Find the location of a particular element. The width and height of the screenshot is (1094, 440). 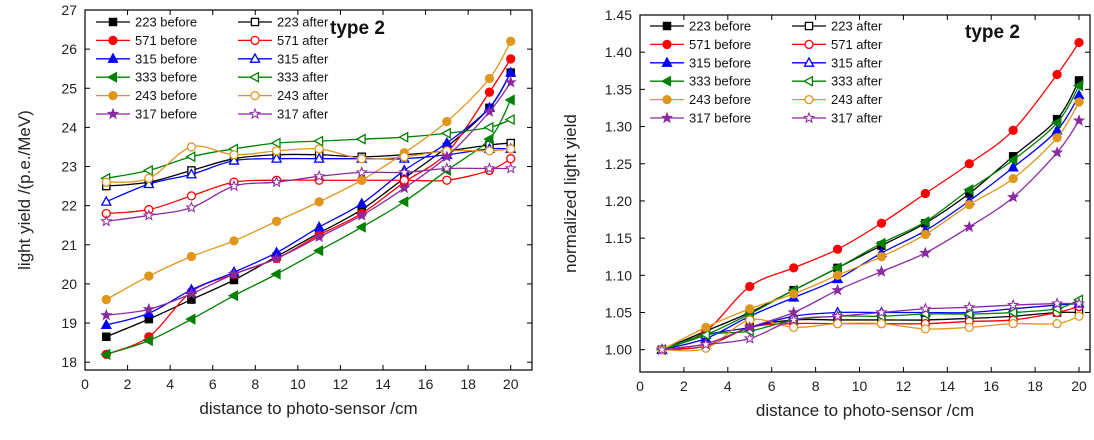

y-tick-label: 1.25 is located at coordinates (618, 164).